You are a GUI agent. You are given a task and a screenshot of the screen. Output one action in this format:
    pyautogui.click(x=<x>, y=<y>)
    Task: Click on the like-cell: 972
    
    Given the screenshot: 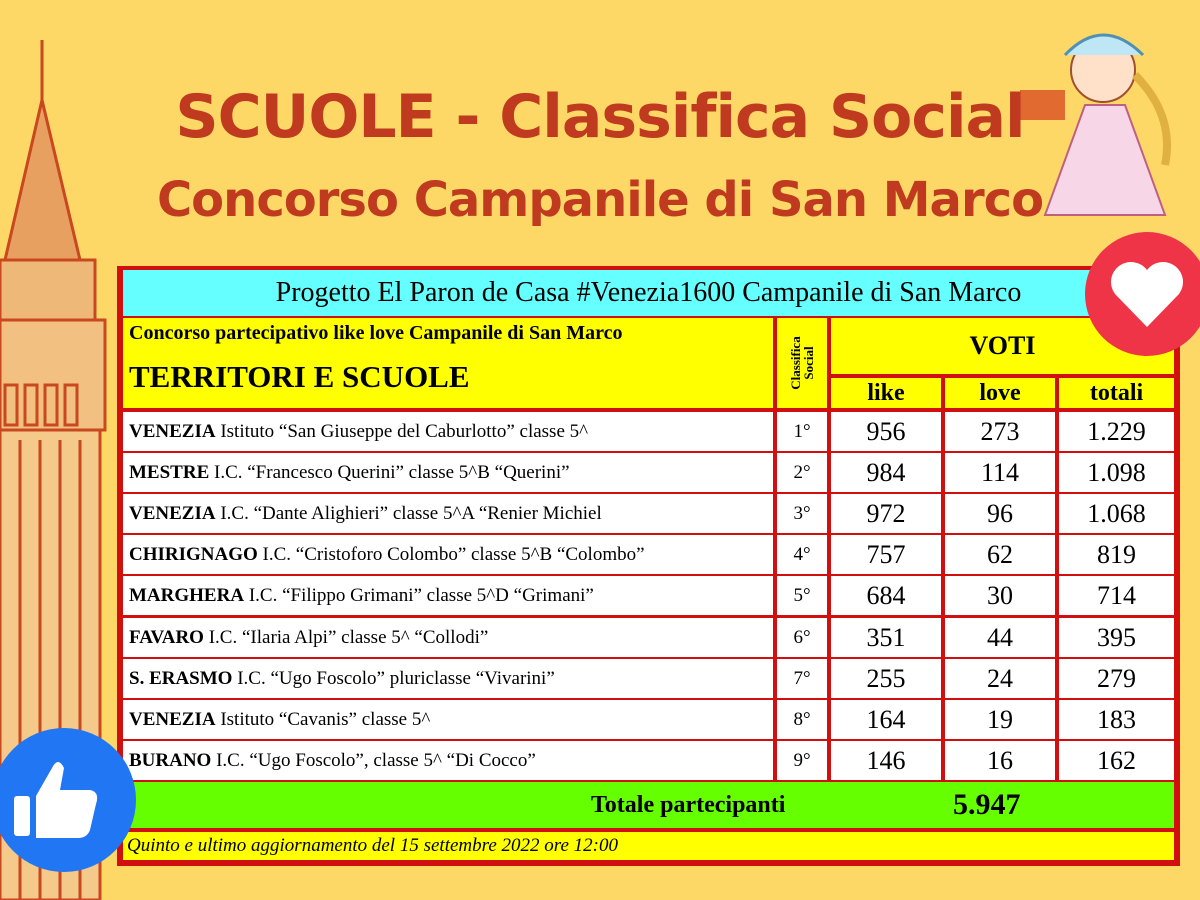 What is the action you would take?
    pyautogui.click(x=886, y=514)
    